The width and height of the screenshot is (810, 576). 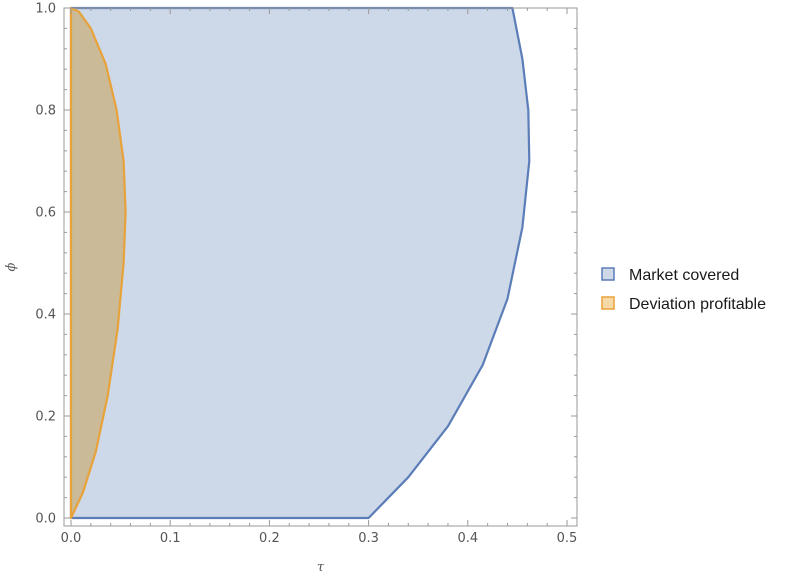 What do you see at coordinates (45, 9) in the screenshot?
I see `y-tick-label: 1.0` at bounding box center [45, 9].